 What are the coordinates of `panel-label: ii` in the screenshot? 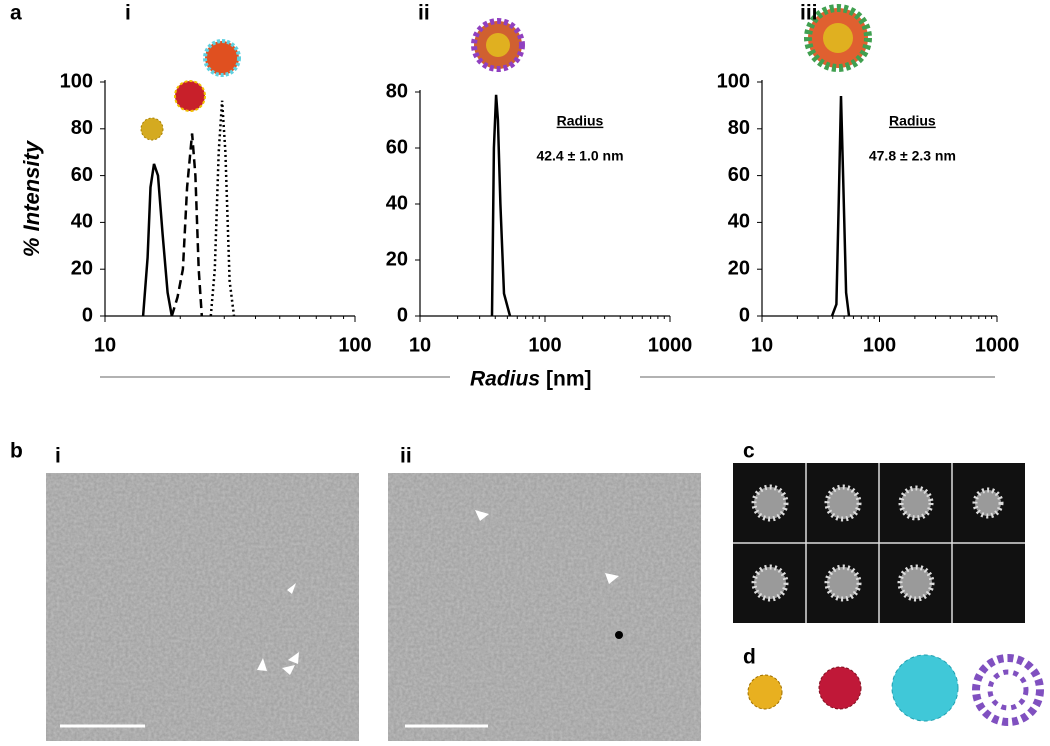 It's located at (406, 456).